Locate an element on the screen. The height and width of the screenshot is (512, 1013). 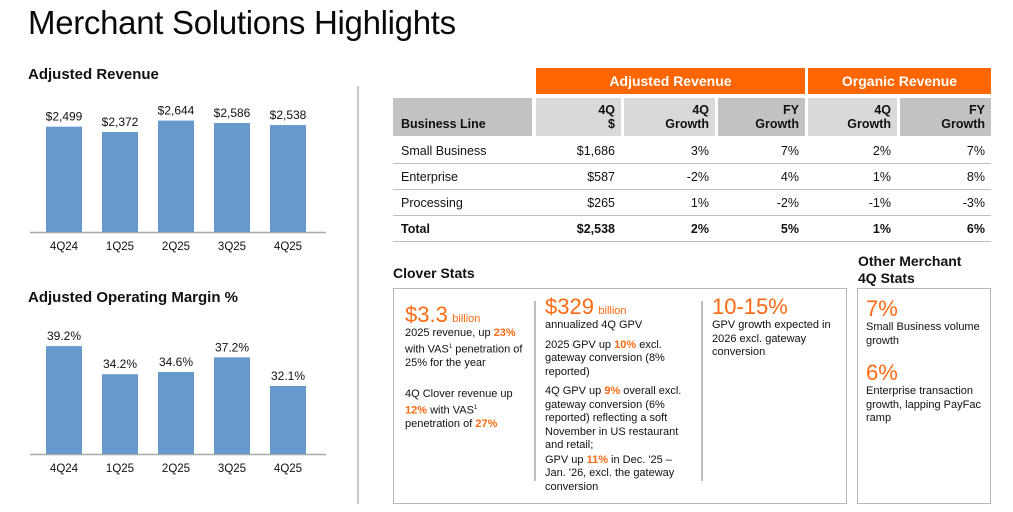
data-label: $2,644 is located at coordinates (176, 111).